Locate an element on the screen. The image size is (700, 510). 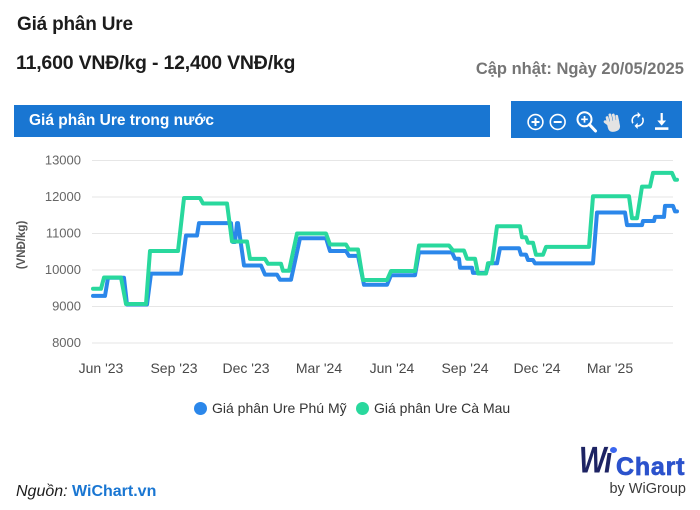
svg-text: Mar '25 is located at coordinates (610, 368).